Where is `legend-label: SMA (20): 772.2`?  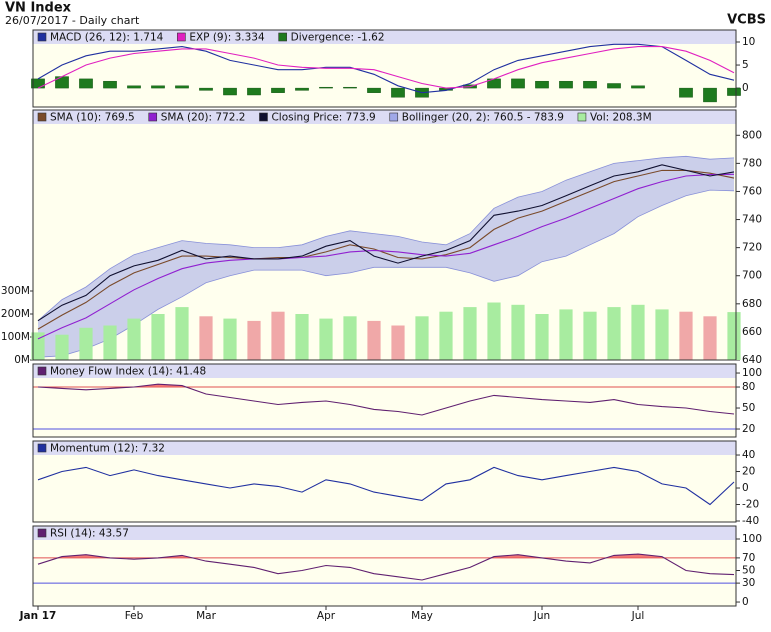
legend-label: SMA (20): 772.2 is located at coordinates (203, 118).